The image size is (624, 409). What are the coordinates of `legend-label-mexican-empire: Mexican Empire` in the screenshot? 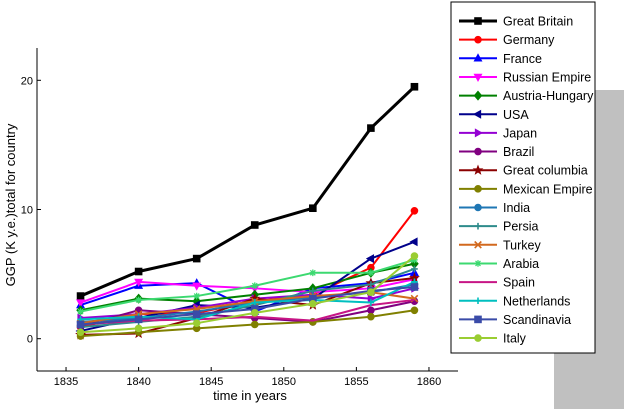 It's located at (548, 189).